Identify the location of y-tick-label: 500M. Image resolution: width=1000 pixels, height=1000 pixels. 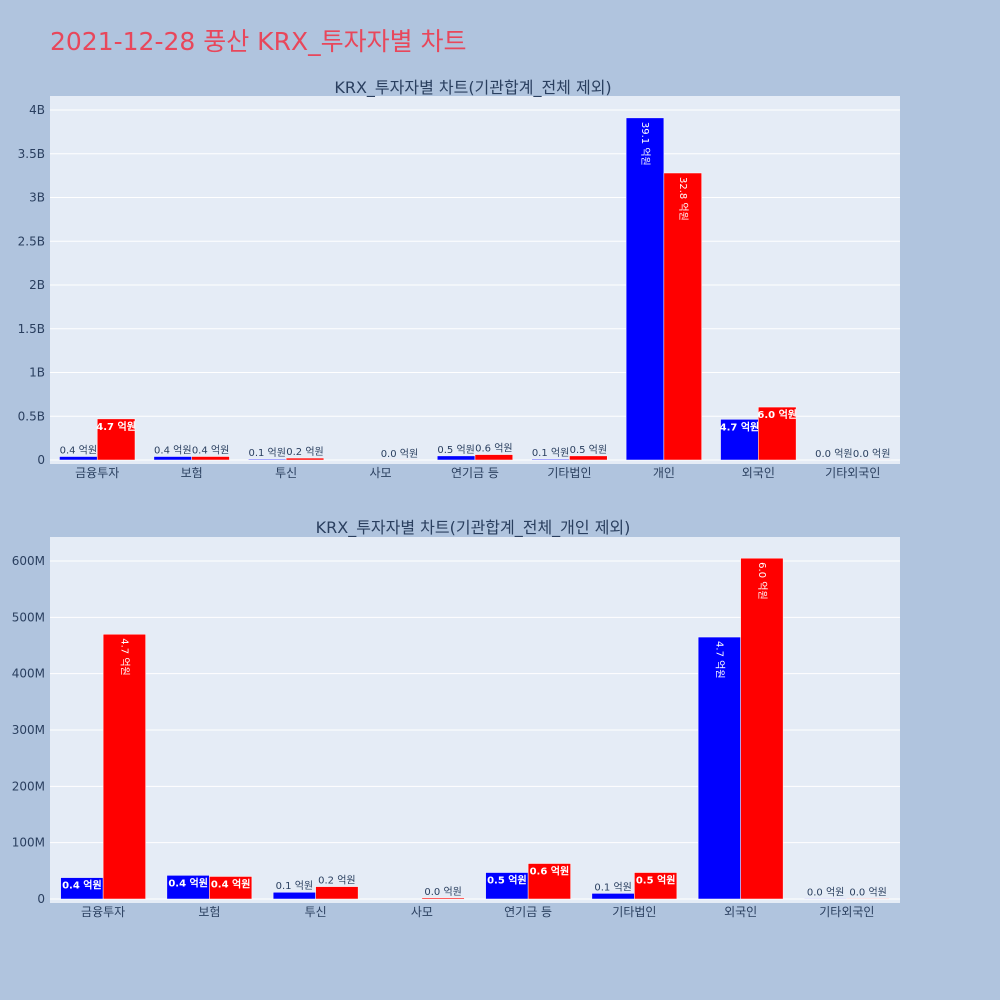
(28, 617).